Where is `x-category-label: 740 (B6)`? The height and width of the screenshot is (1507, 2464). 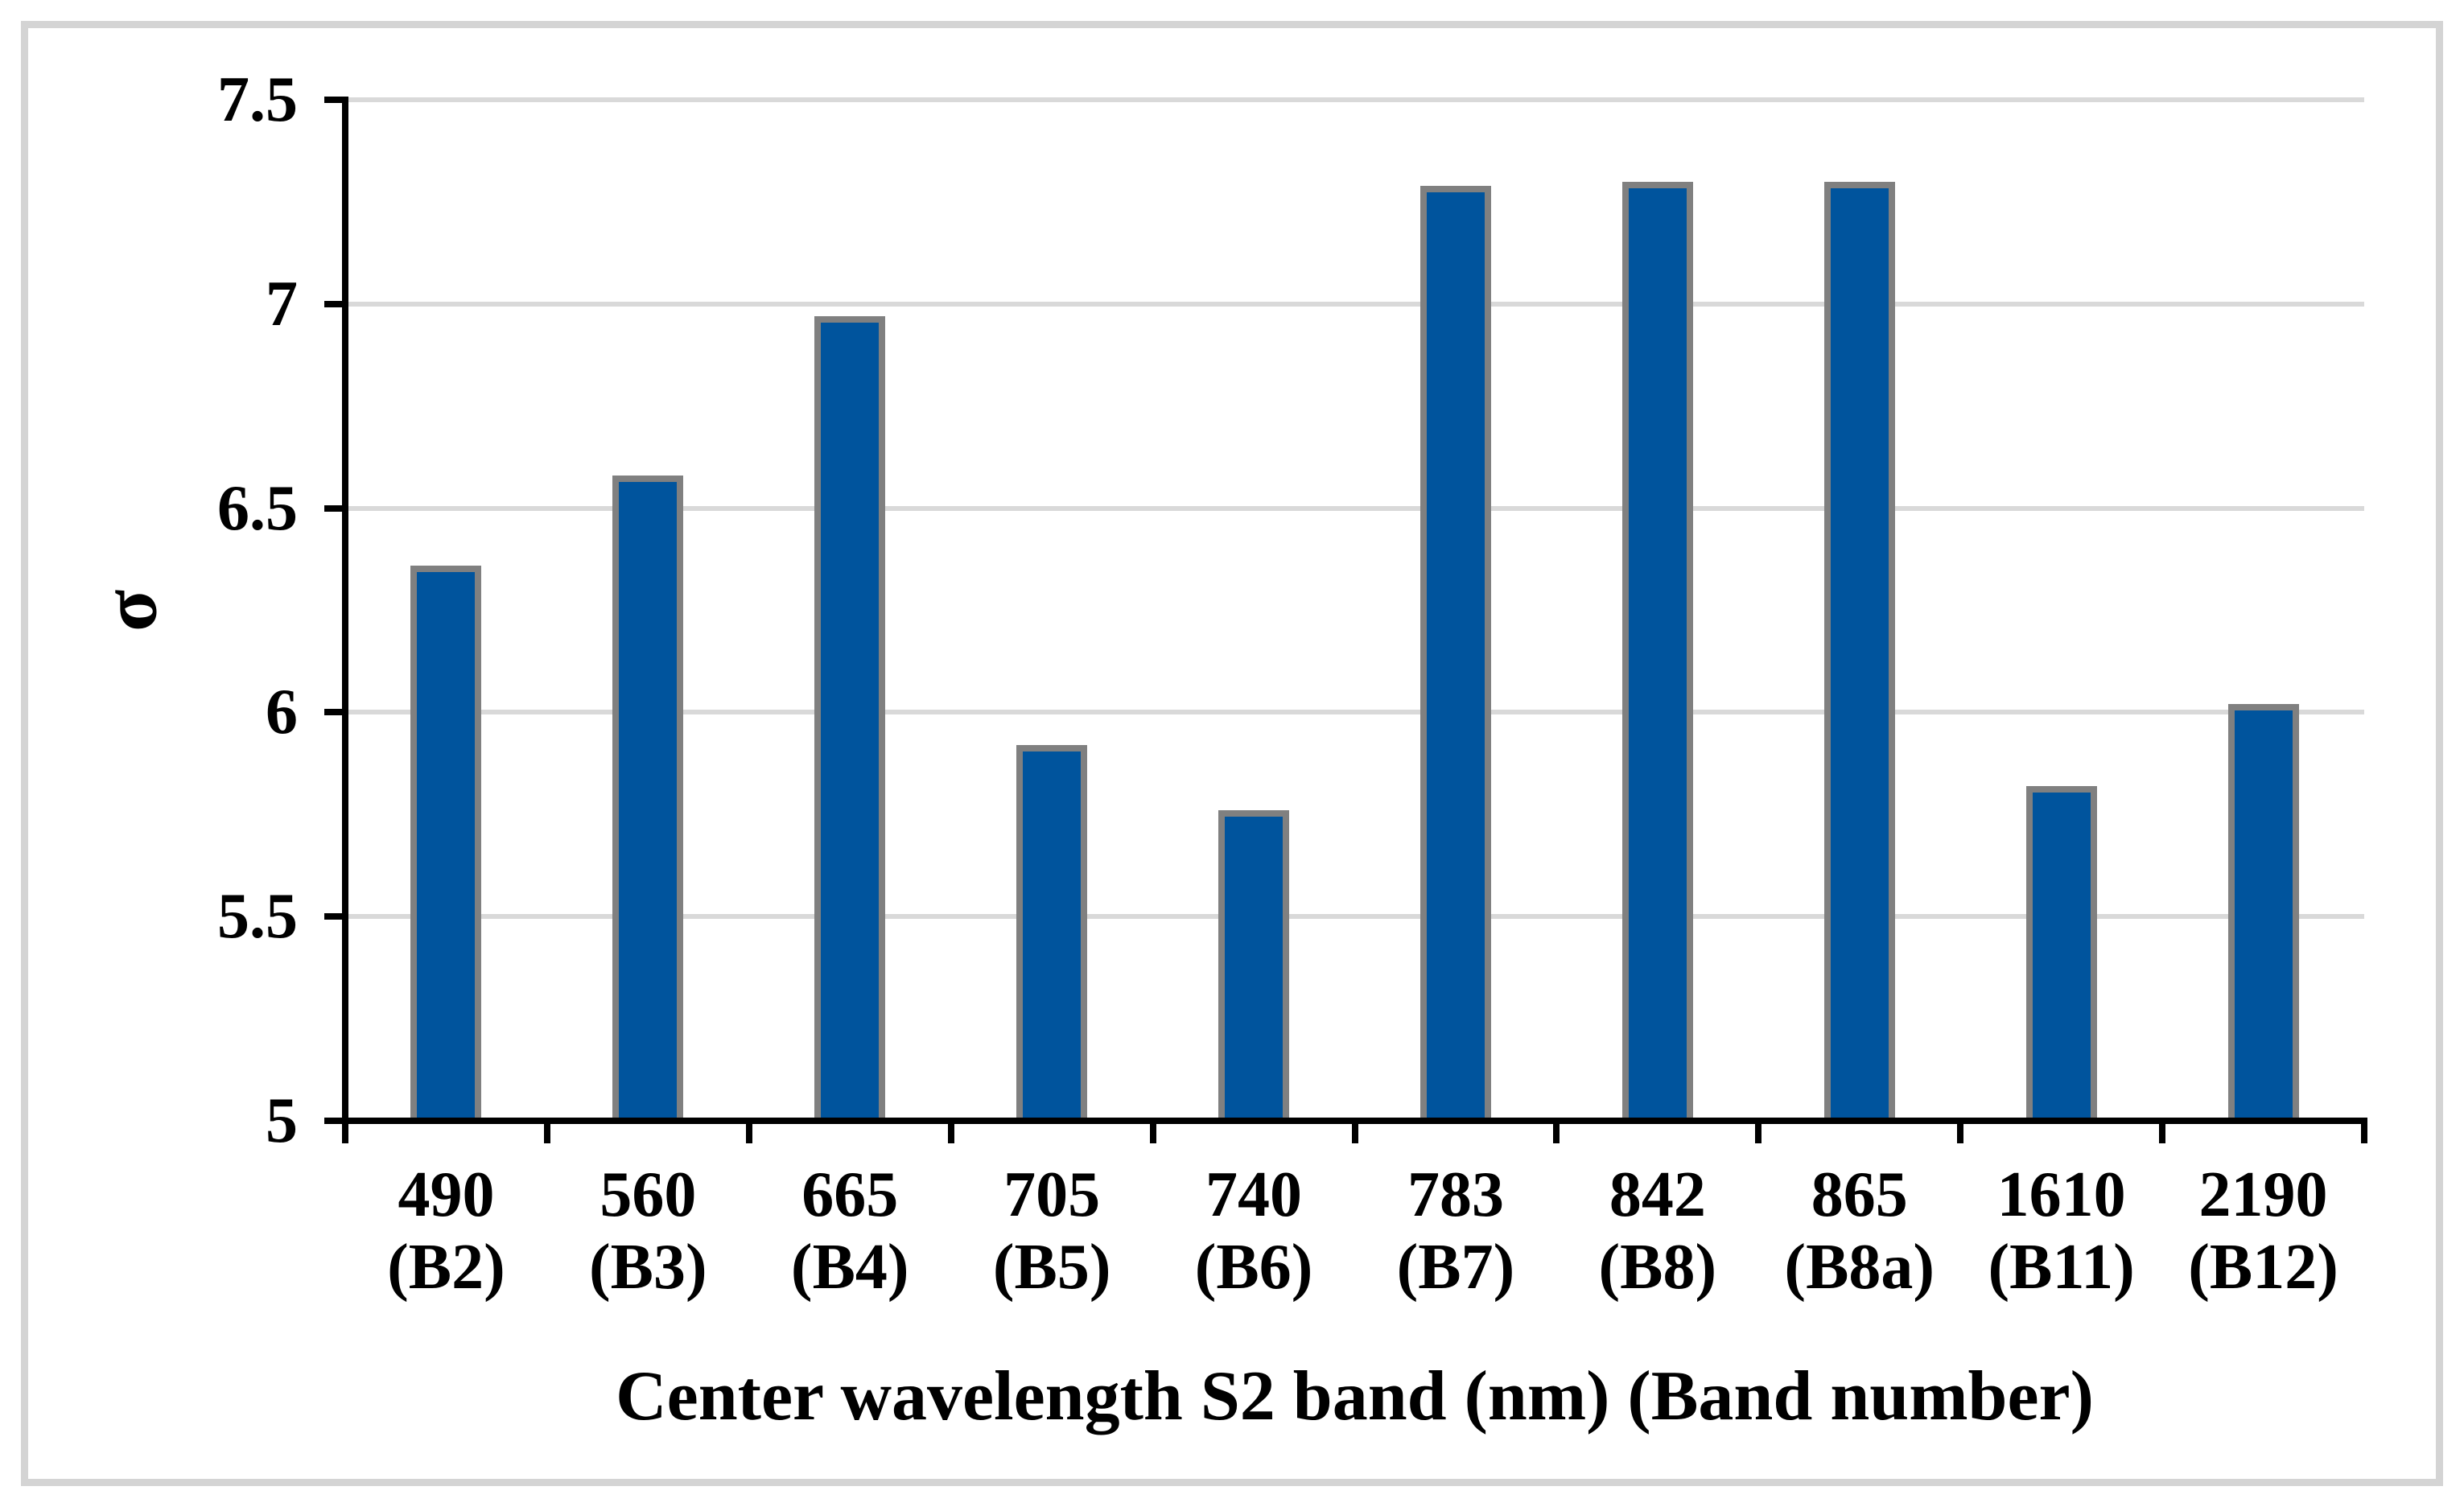
x-category-label: 740 (B6) is located at coordinates (1253, 1231).